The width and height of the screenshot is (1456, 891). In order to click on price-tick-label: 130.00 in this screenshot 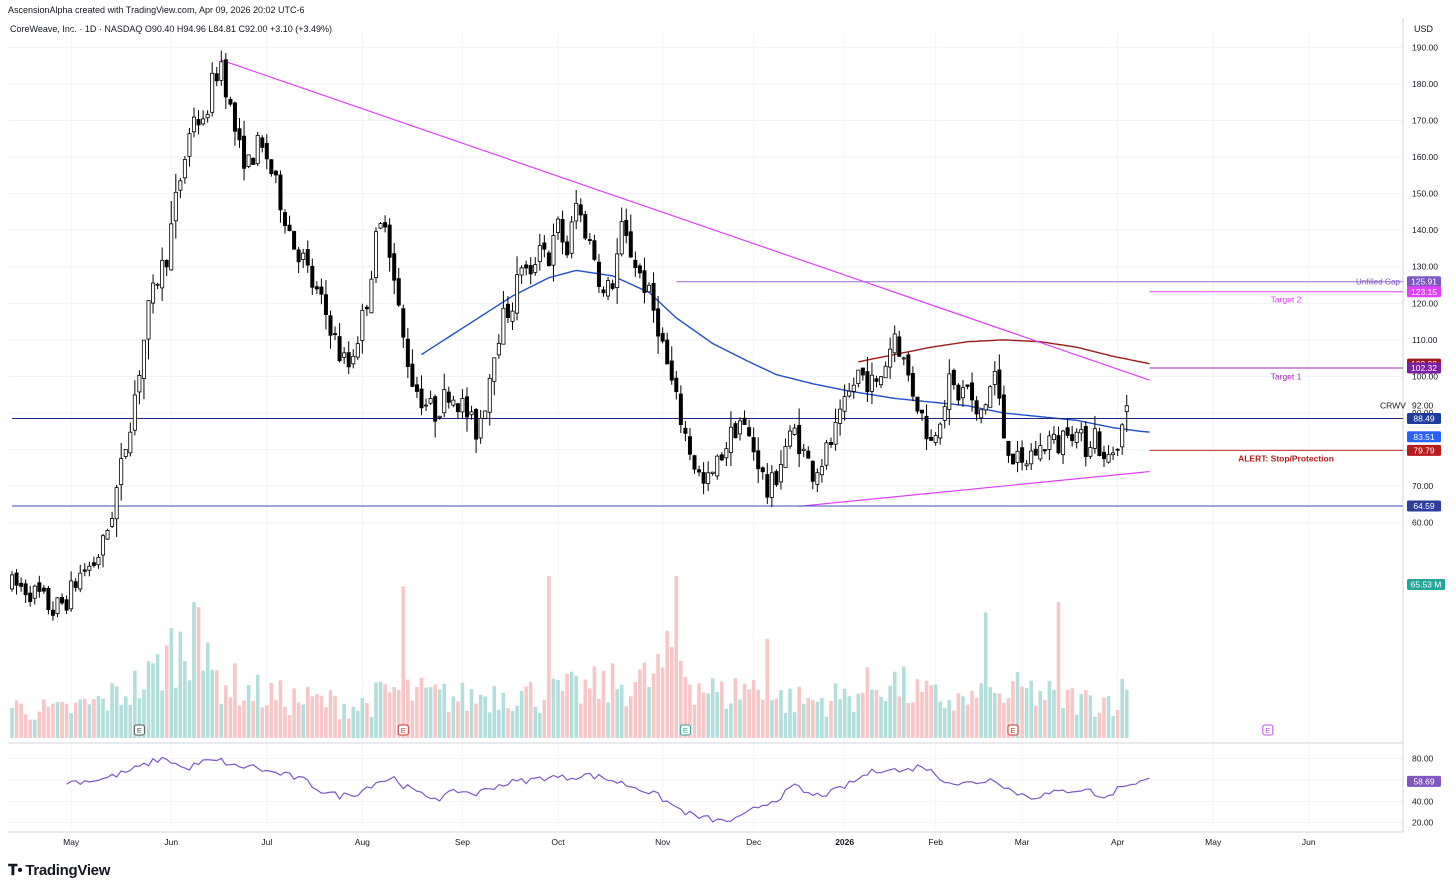, I will do `click(1425, 267)`.